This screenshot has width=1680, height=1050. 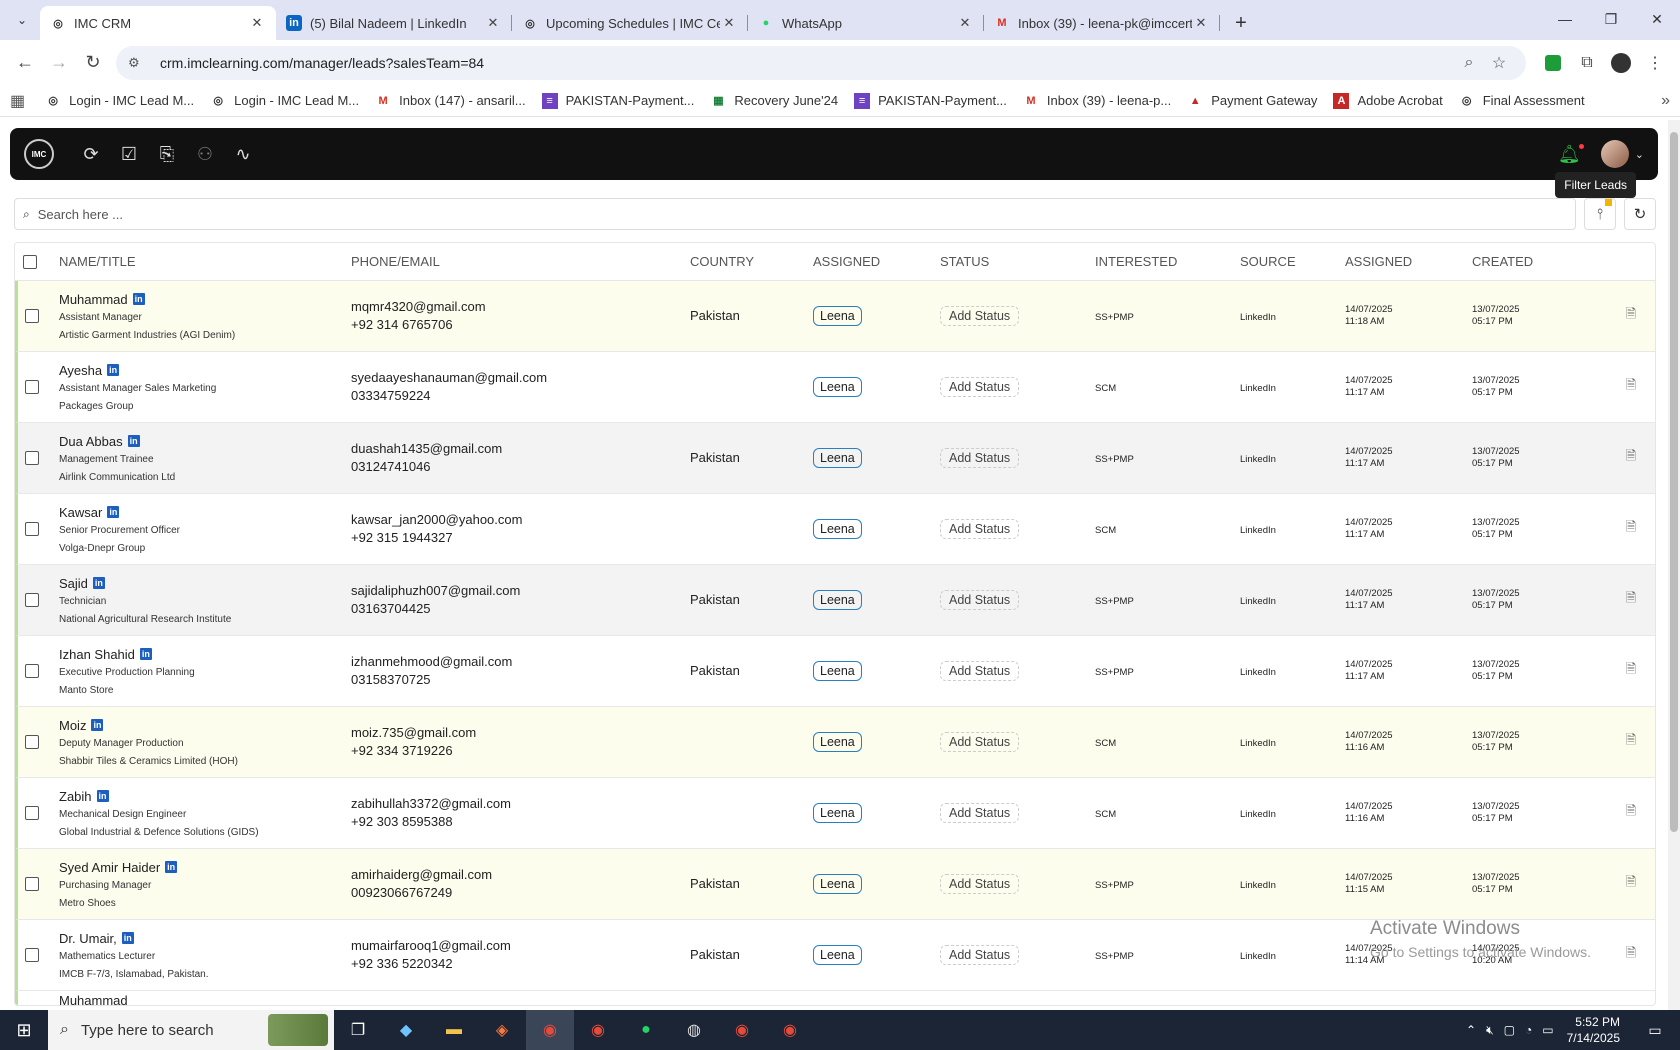 What do you see at coordinates (191, 1030) in the screenshot?
I see `taskbar-search-input: ⌕ Type here to search` at bounding box center [191, 1030].